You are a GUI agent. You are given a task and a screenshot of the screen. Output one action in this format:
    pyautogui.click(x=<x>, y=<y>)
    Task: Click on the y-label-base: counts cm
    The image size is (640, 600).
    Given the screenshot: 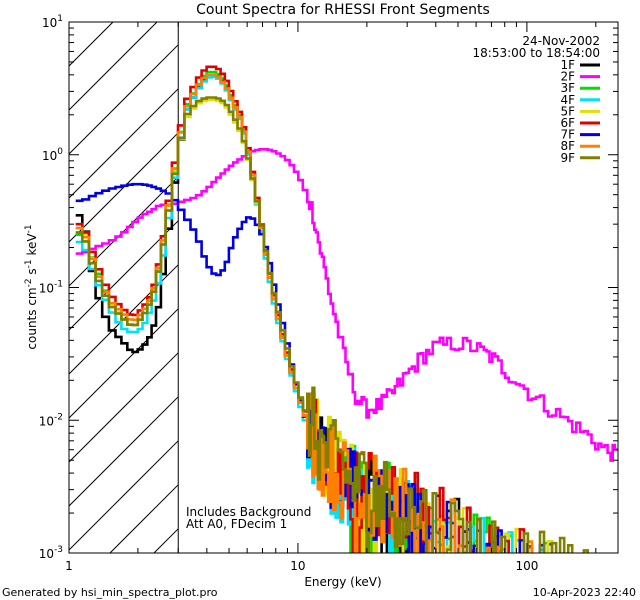 What is the action you would take?
    pyautogui.click(x=32, y=318)
    